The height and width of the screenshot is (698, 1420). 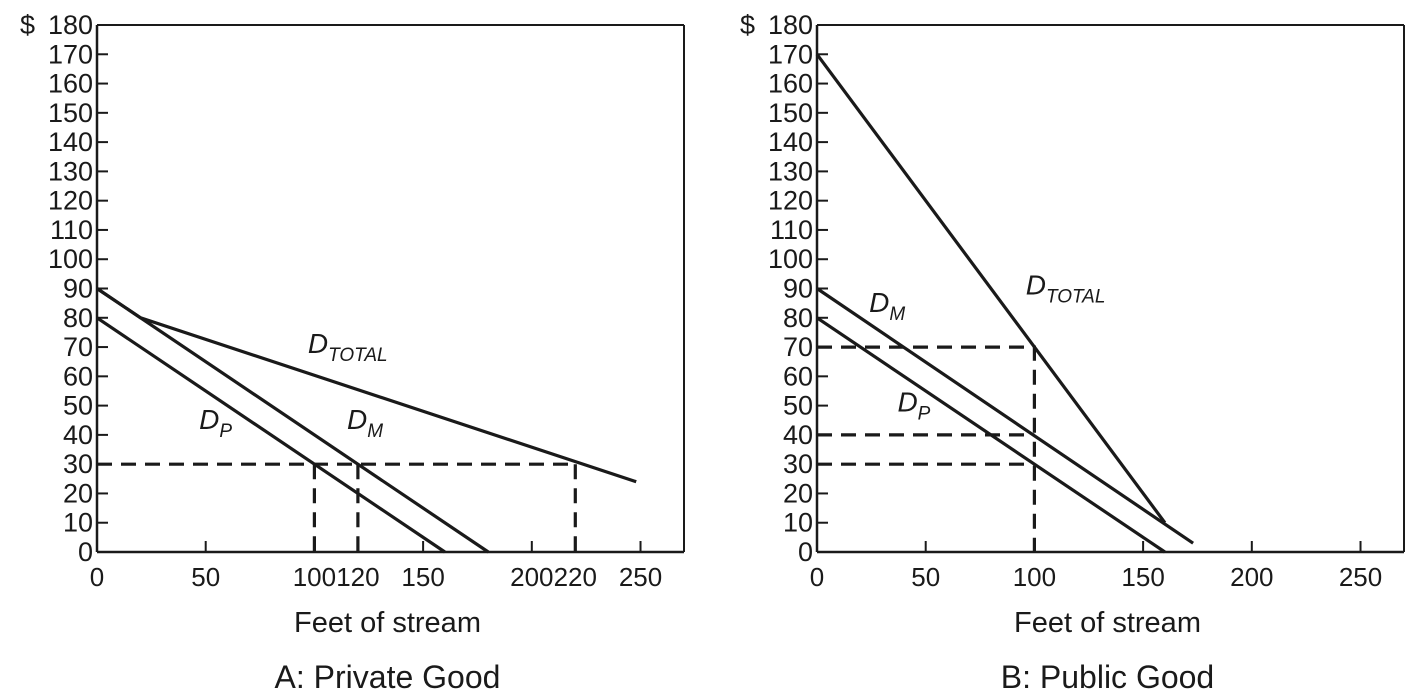 I want to click on chart-0-series-p-label: DP, so click(x=215, y=423).